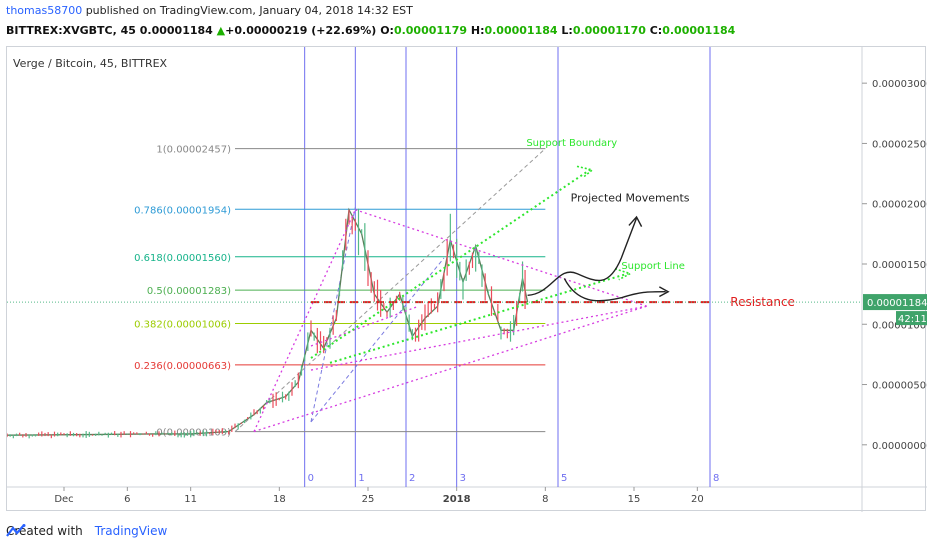  What do you see at coordinates (477, 30) in the screenshot?
I see `high-label: H:` at bounding box center [477, 30].